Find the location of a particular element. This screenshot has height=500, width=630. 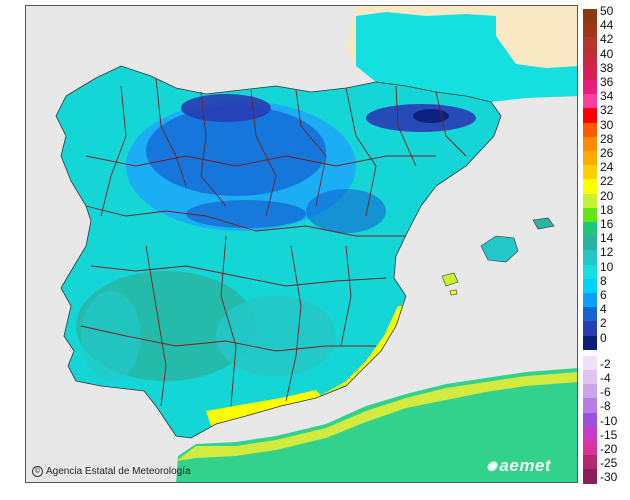

credit-text: Agencia Estatal de Meteorología is located at coordinates (118, 472).